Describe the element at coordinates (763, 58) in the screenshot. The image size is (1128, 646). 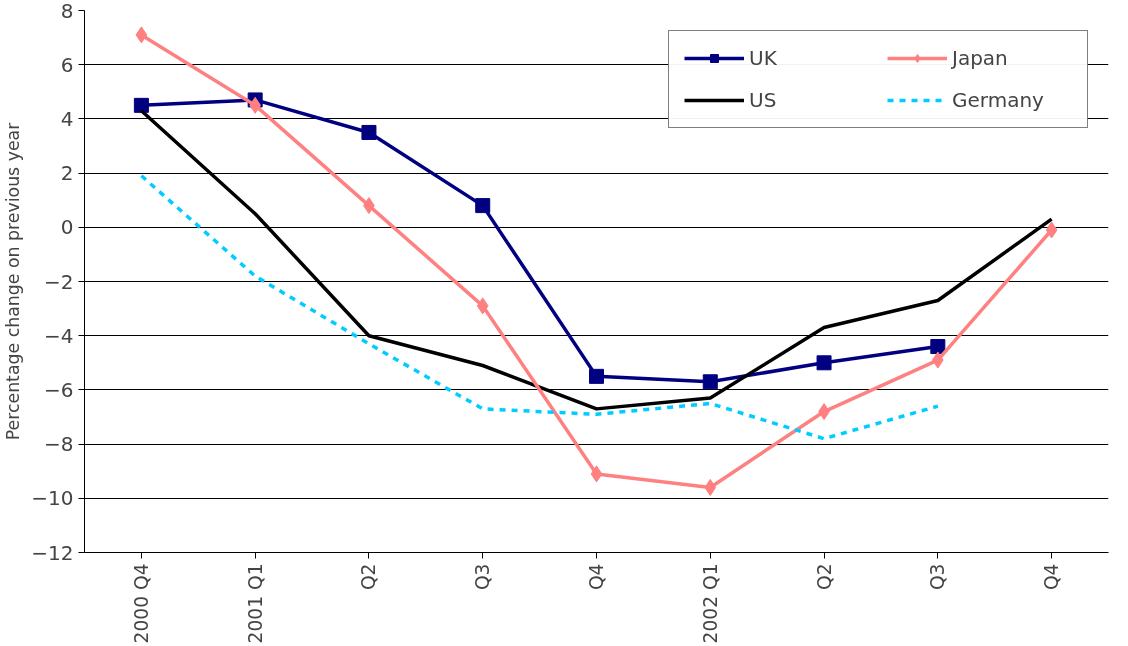
I see `legend-label: UK` at that location.